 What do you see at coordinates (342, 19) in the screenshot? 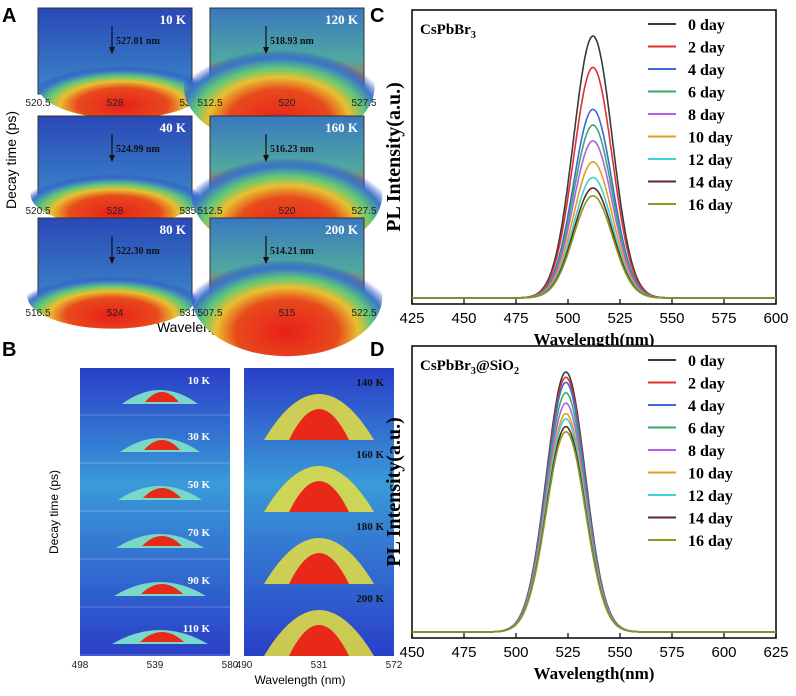
I see `heatmap-temp-label: 120 K` at bounding box center [342, 19].